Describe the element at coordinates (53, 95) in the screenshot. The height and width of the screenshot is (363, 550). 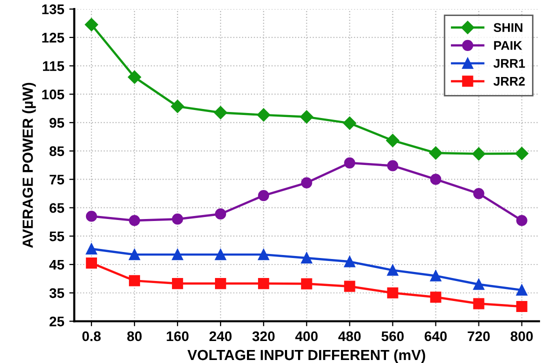
I see `y-tick-label: 105` at that location.